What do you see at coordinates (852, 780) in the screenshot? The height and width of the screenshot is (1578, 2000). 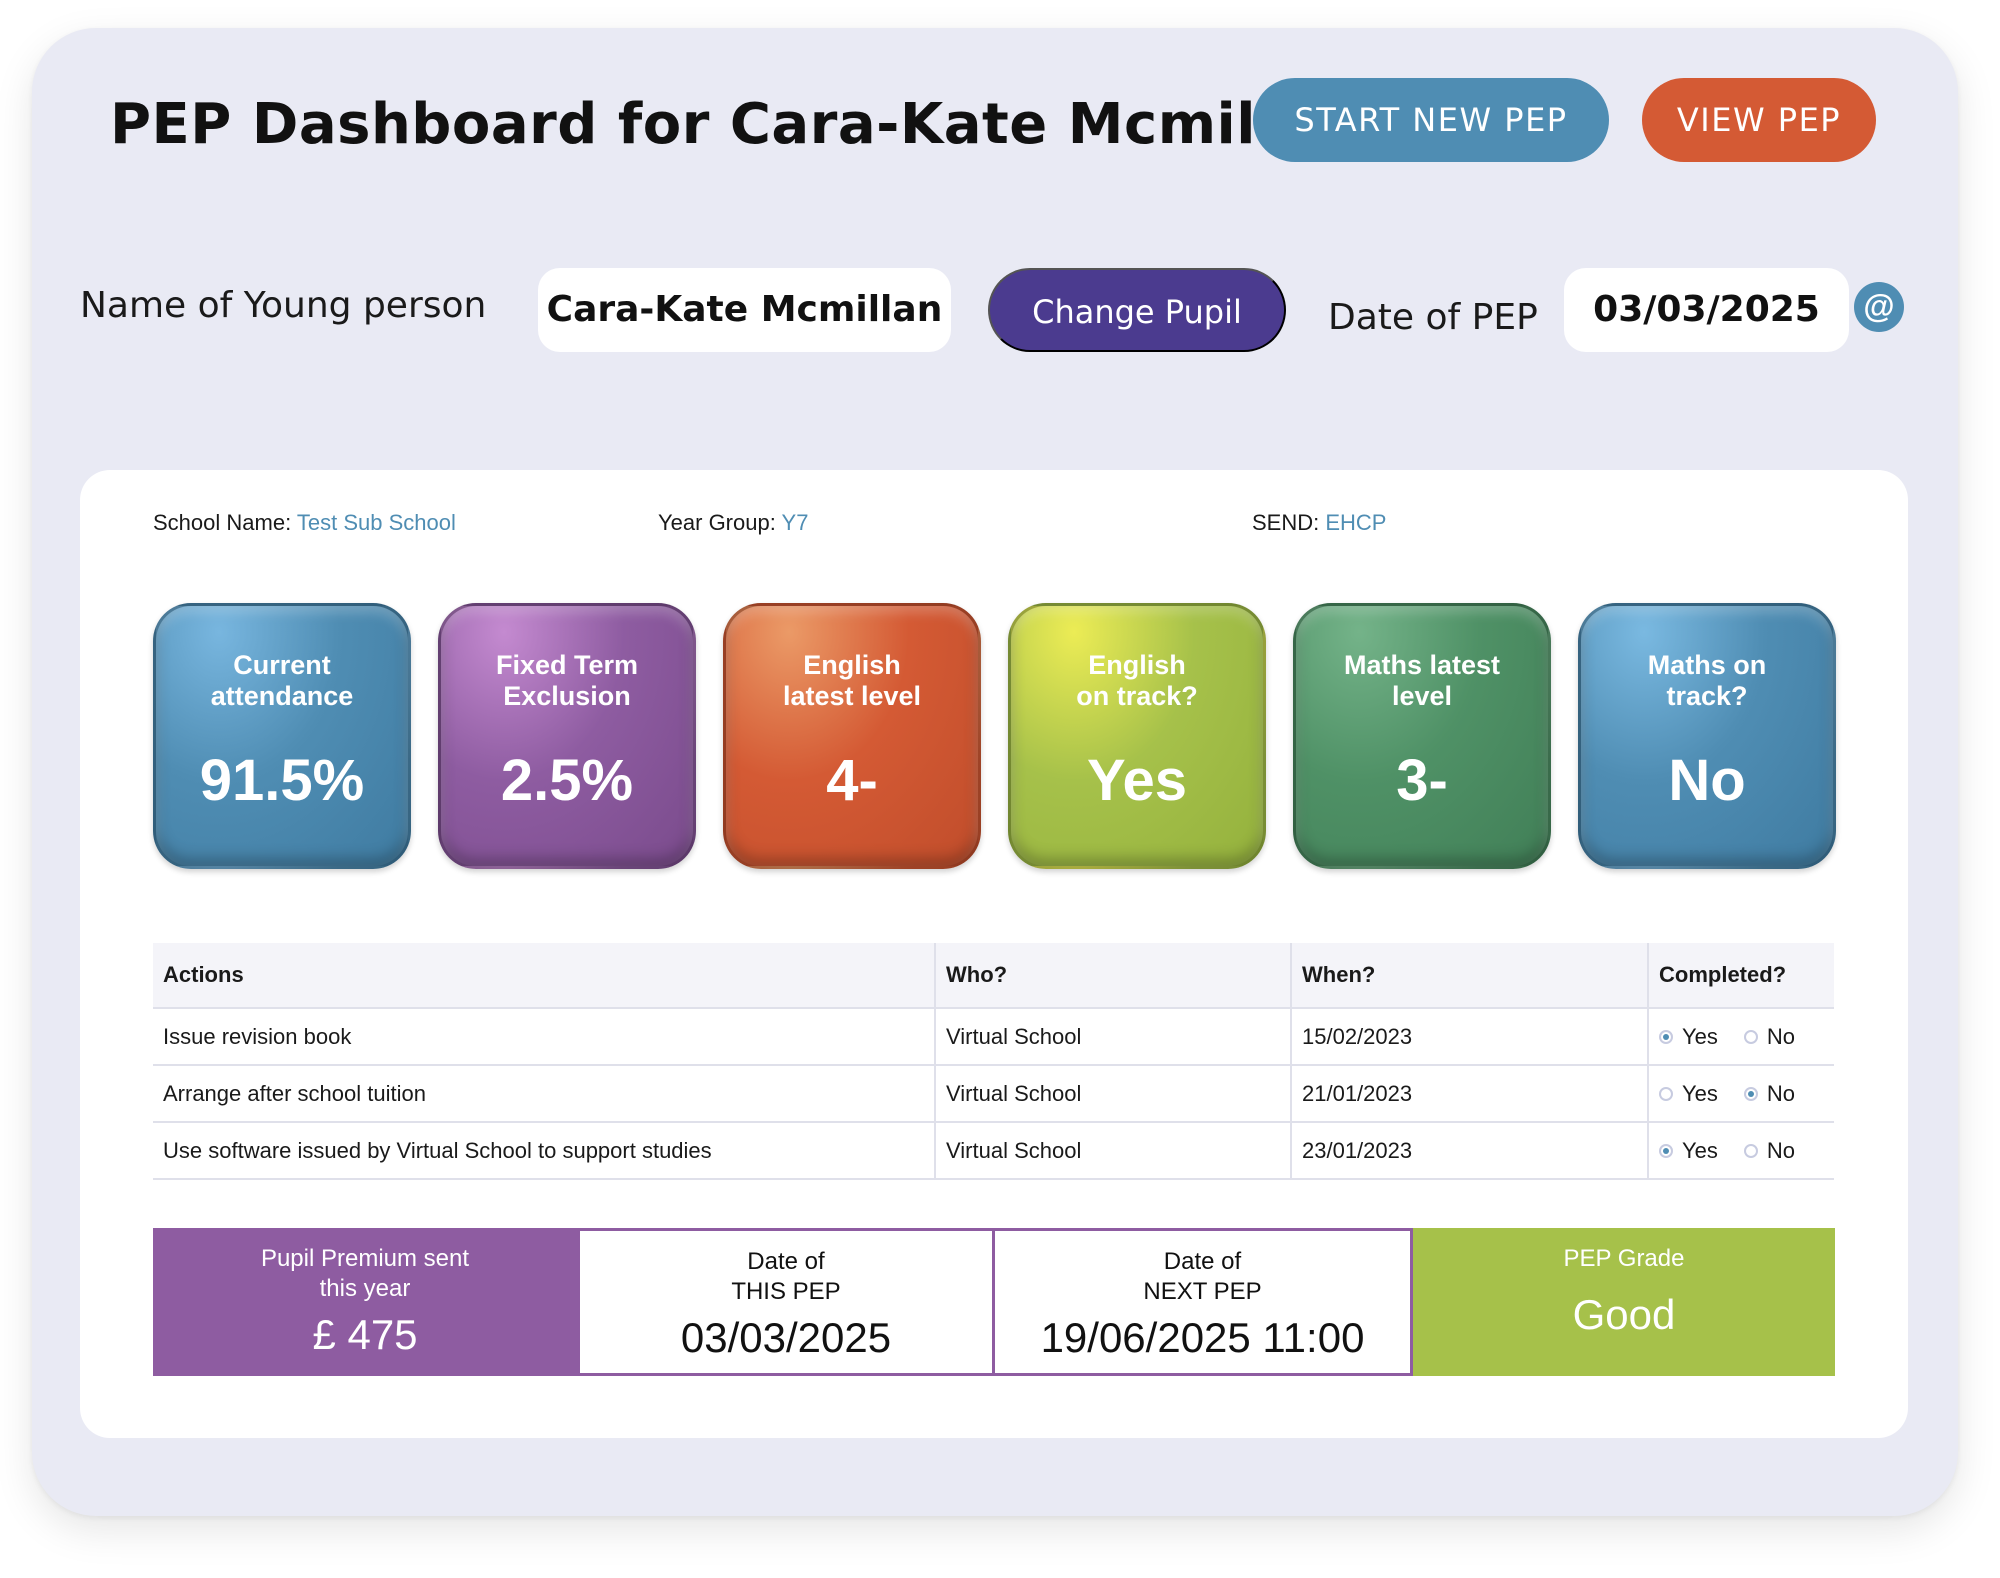 I see `tile-value: 4-` at bounding box center [852, 780].